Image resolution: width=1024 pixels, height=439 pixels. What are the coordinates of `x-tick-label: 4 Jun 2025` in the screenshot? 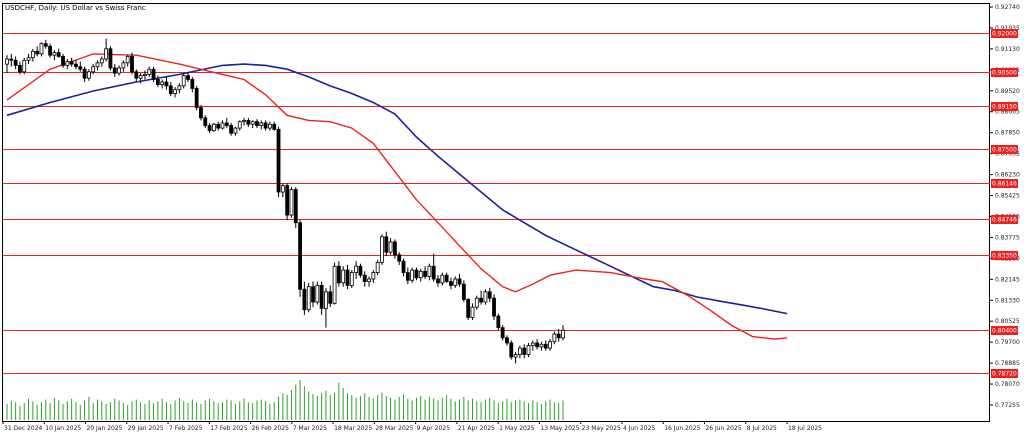 It's located at (639, 428).